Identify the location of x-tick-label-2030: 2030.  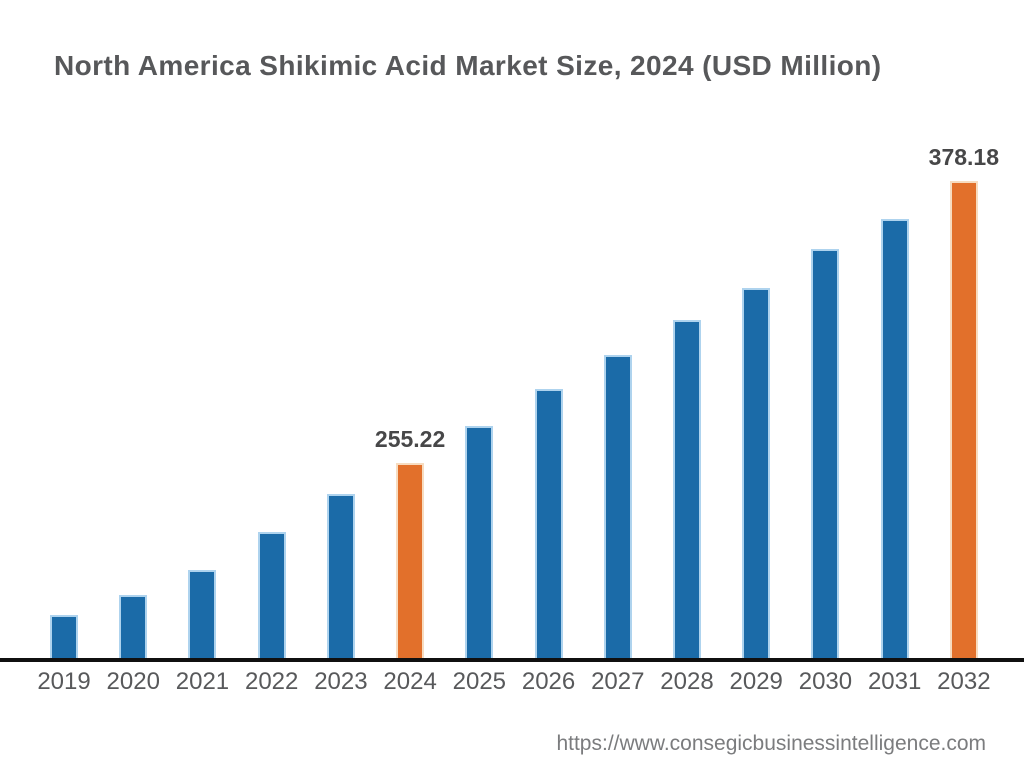
(825, 681).